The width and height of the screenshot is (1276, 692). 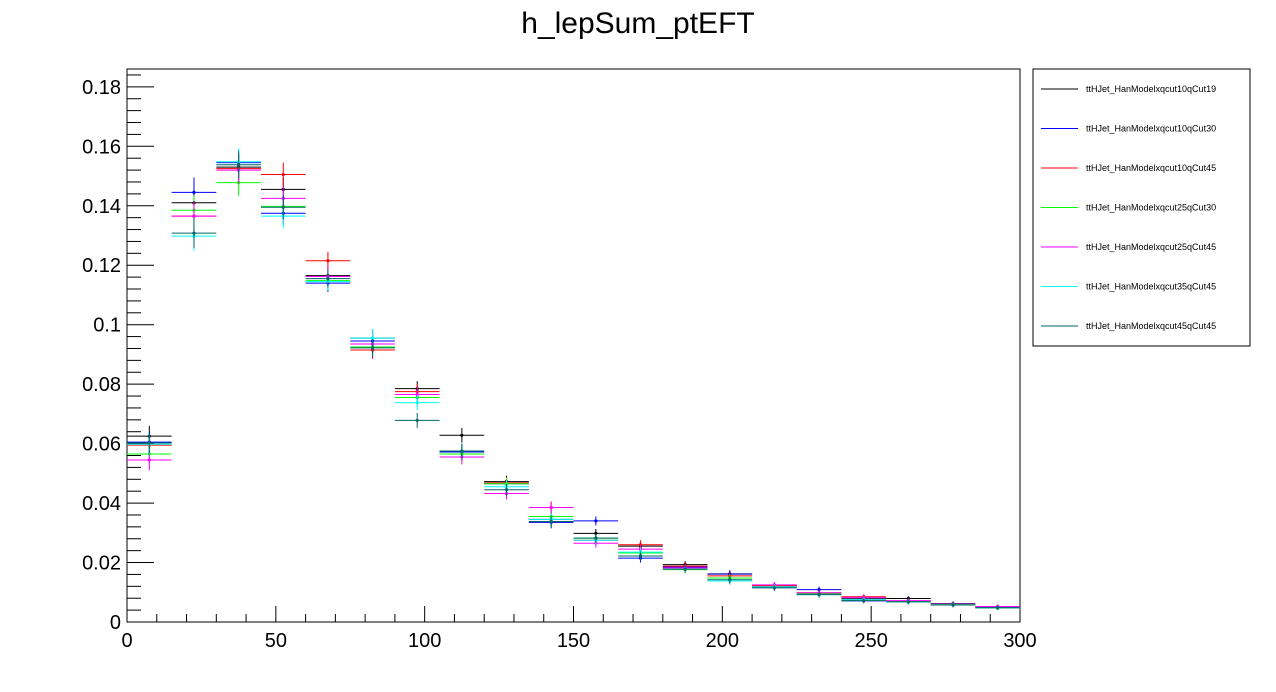 I want to click on legend-label: ttHJet_HanModelxqcut25qCut30, so click(x=1151, y=208).